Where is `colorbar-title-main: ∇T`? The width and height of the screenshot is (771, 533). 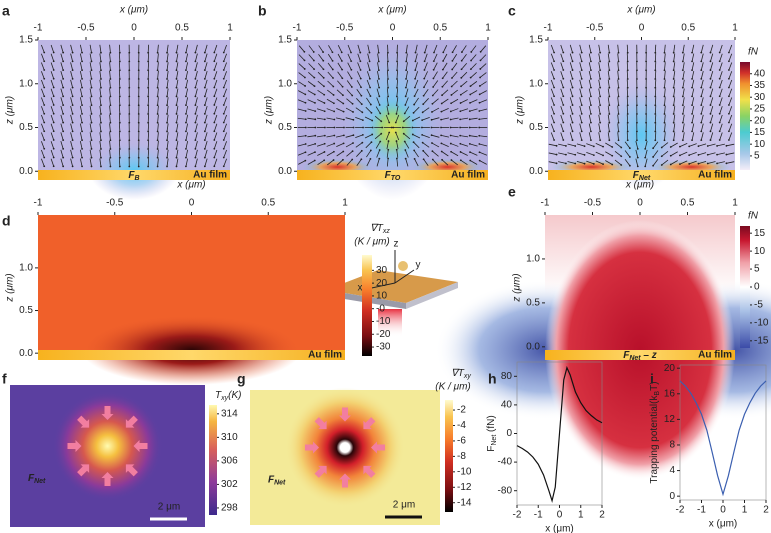
colorbar-title-main: ∇T is located at coordinates (377, 228).